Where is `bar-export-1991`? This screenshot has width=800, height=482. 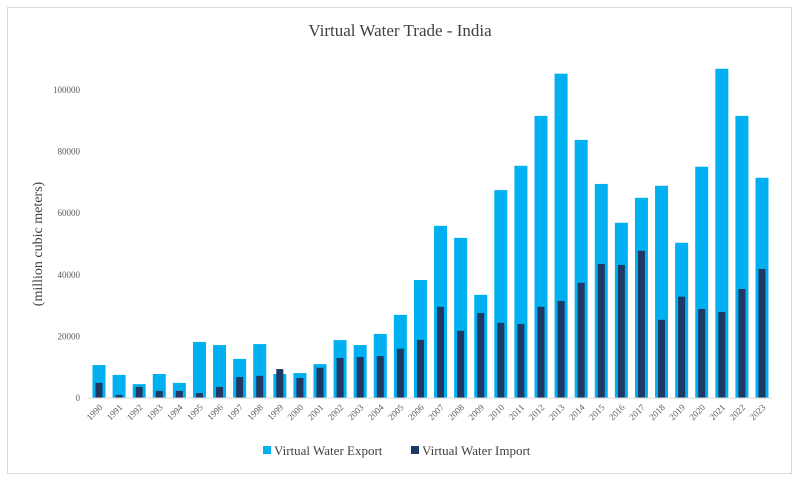 bar-export-1991 is located at coordinates (119, 386).